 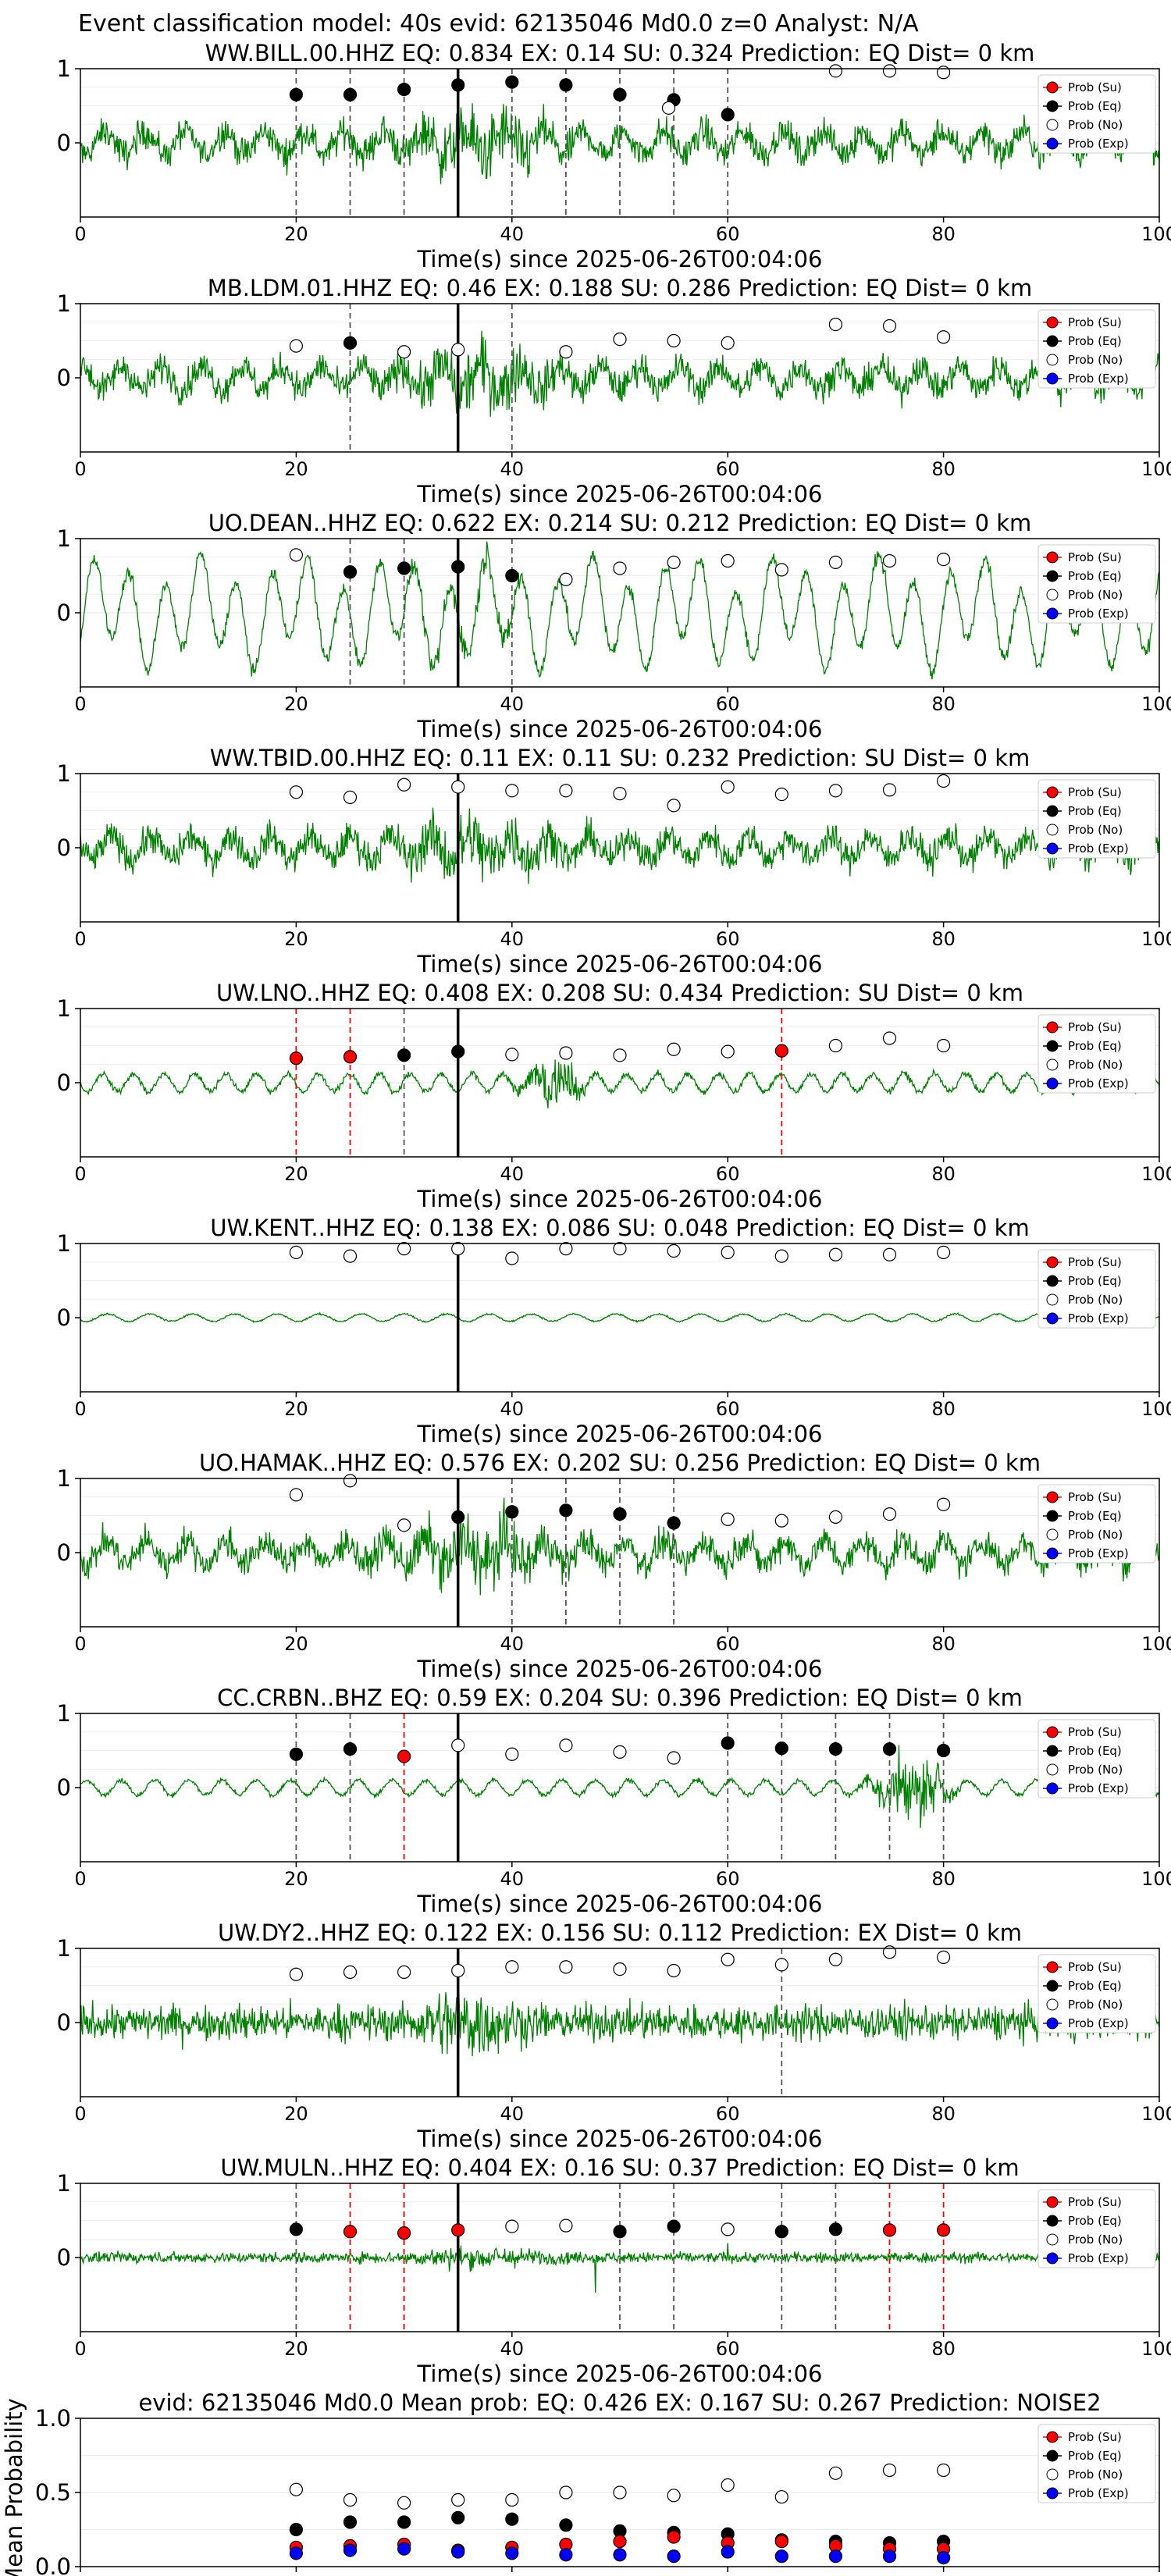 What do you see at coordinates (64, 143) in the screenshot?
I see `y-tick-label: 0` at bounding box center [64, 143].